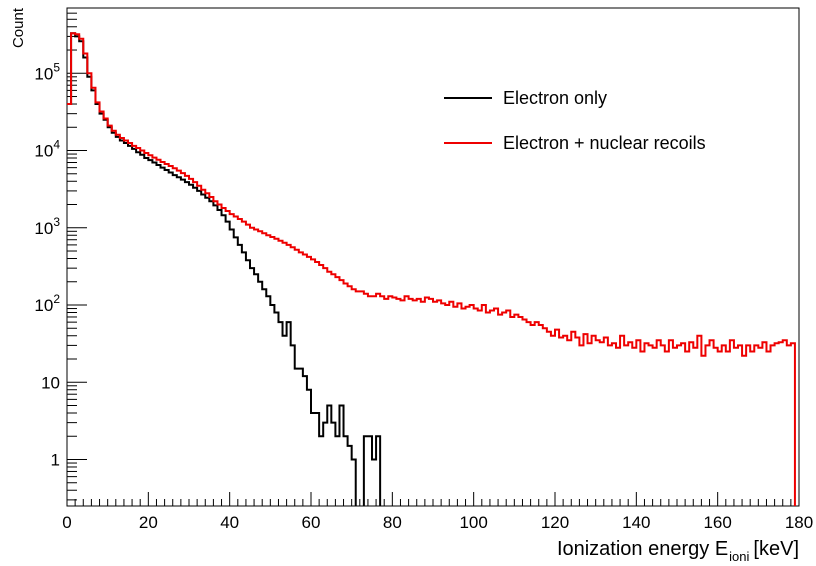 The image size is (816, 566). What do you see at coordinates (229, 522) in the screenshot?
I see `x-tick-label: 40` at bounding box center [229, 522].